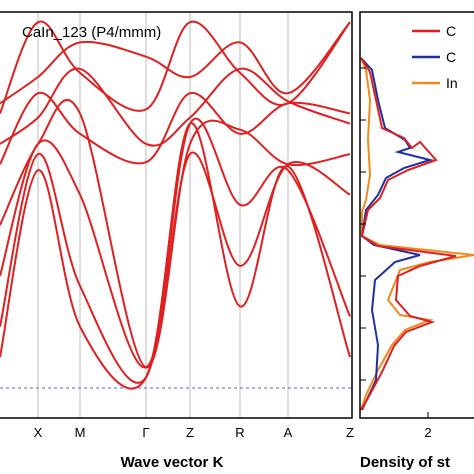 This screenshot has width=474, height=474. I want to click on x-tick-label-3: Z, so click(190, 432).